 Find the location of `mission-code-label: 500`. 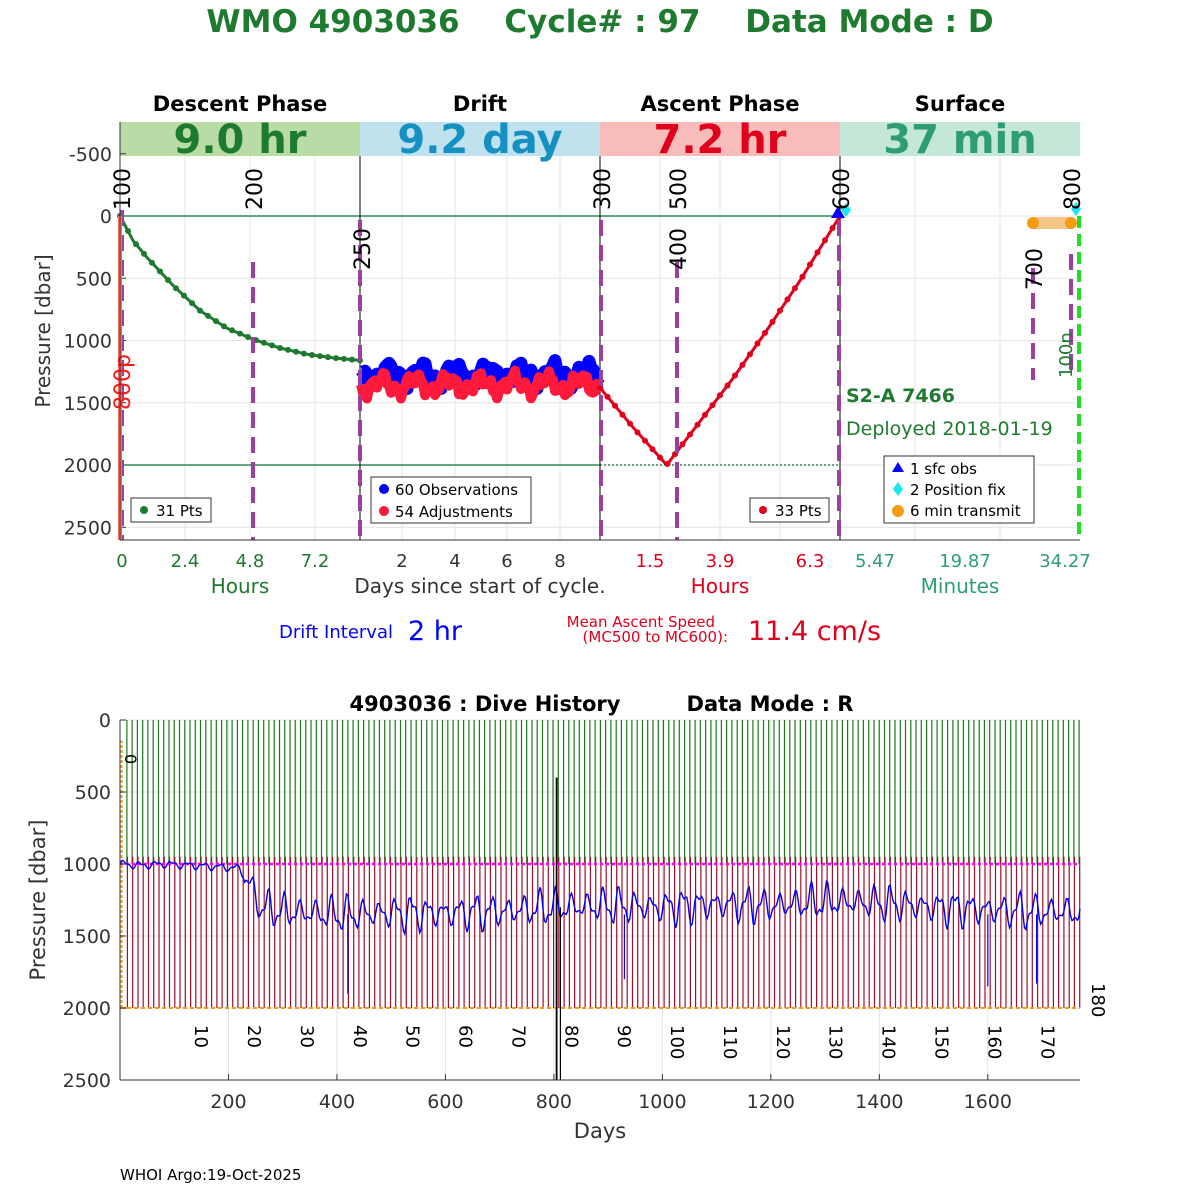

mission-code-label: 500 is located at coordinates (679, 189).